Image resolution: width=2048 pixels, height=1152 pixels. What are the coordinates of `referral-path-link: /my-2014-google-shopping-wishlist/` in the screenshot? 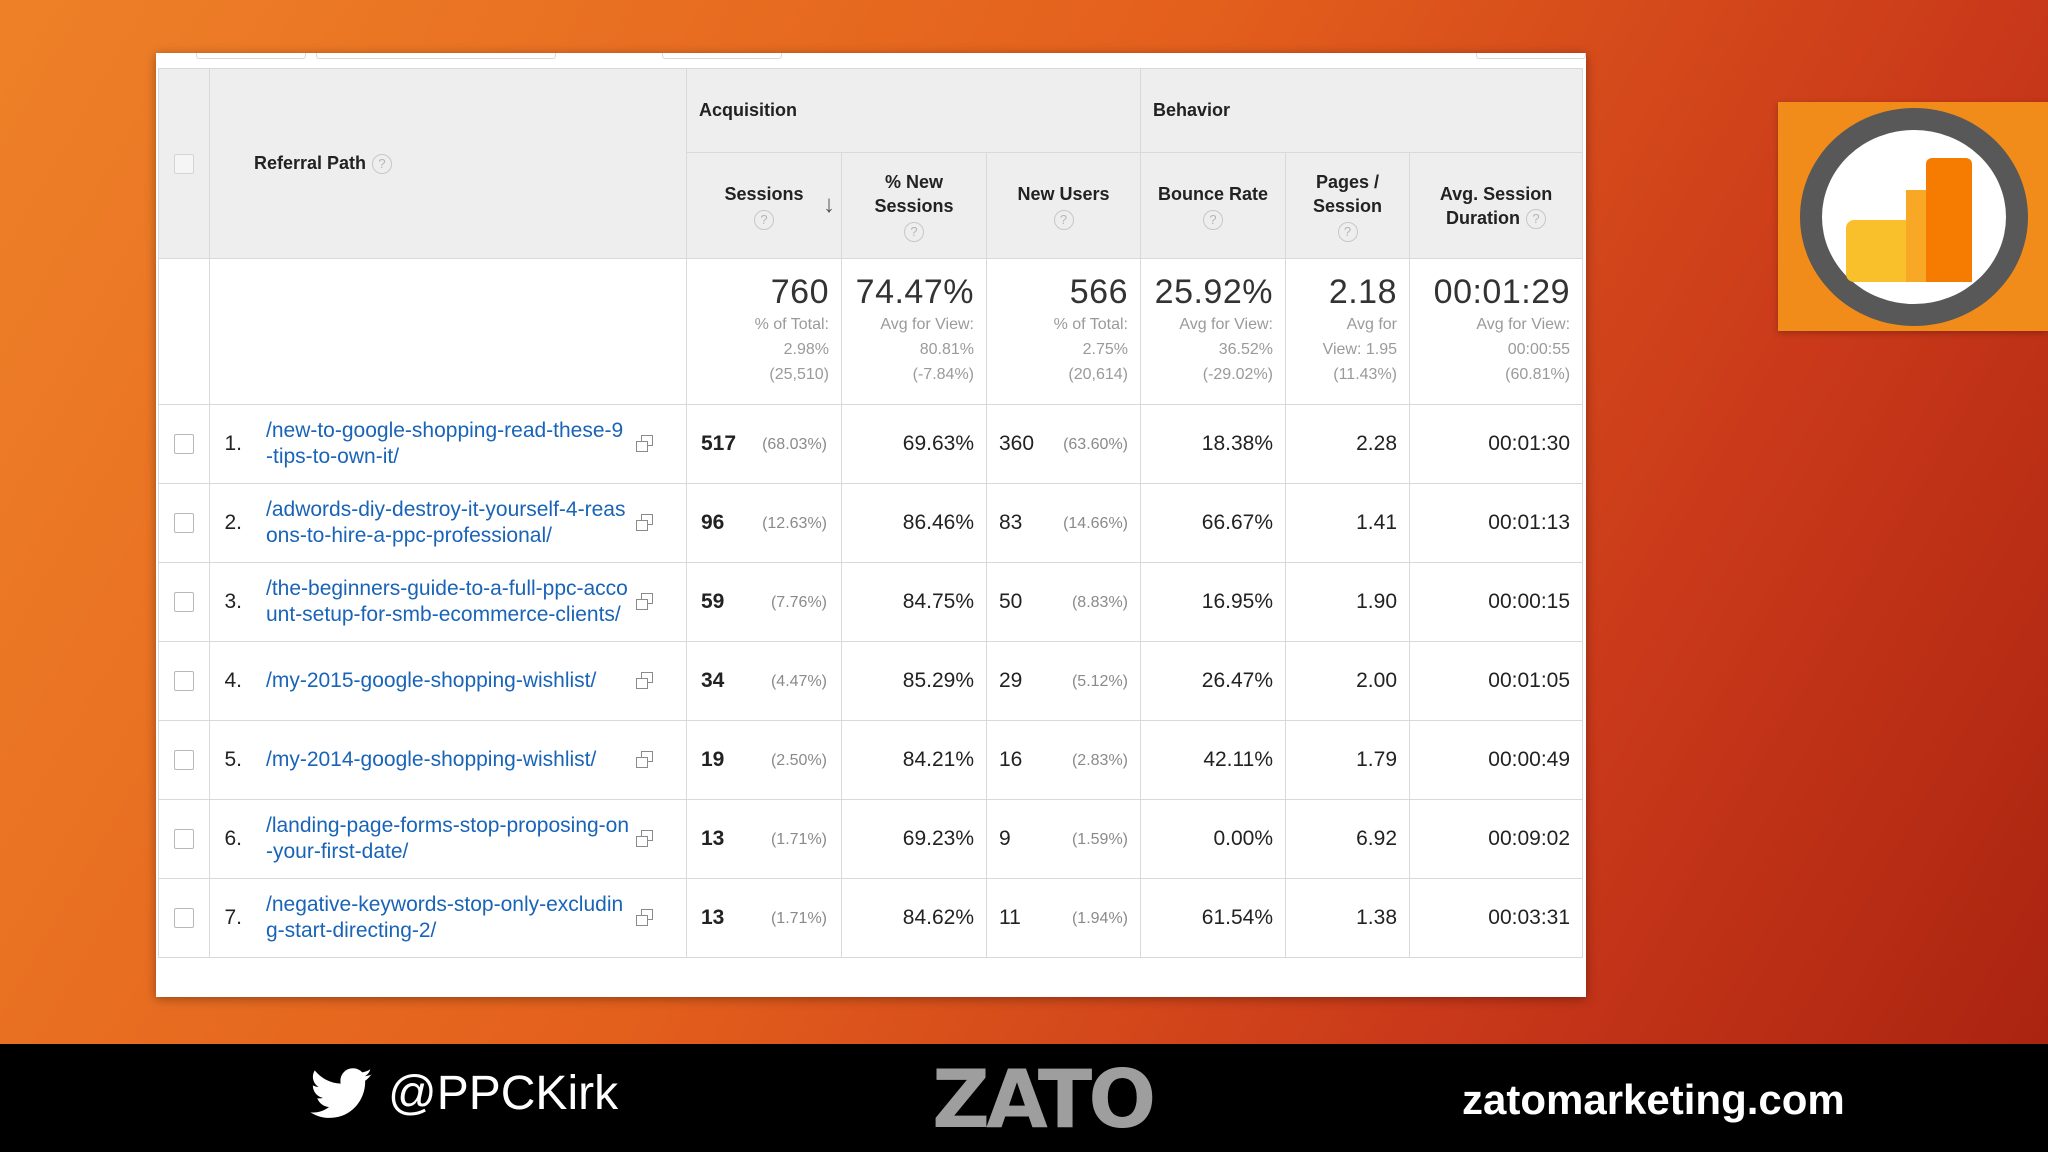 It's located at (431, 759).